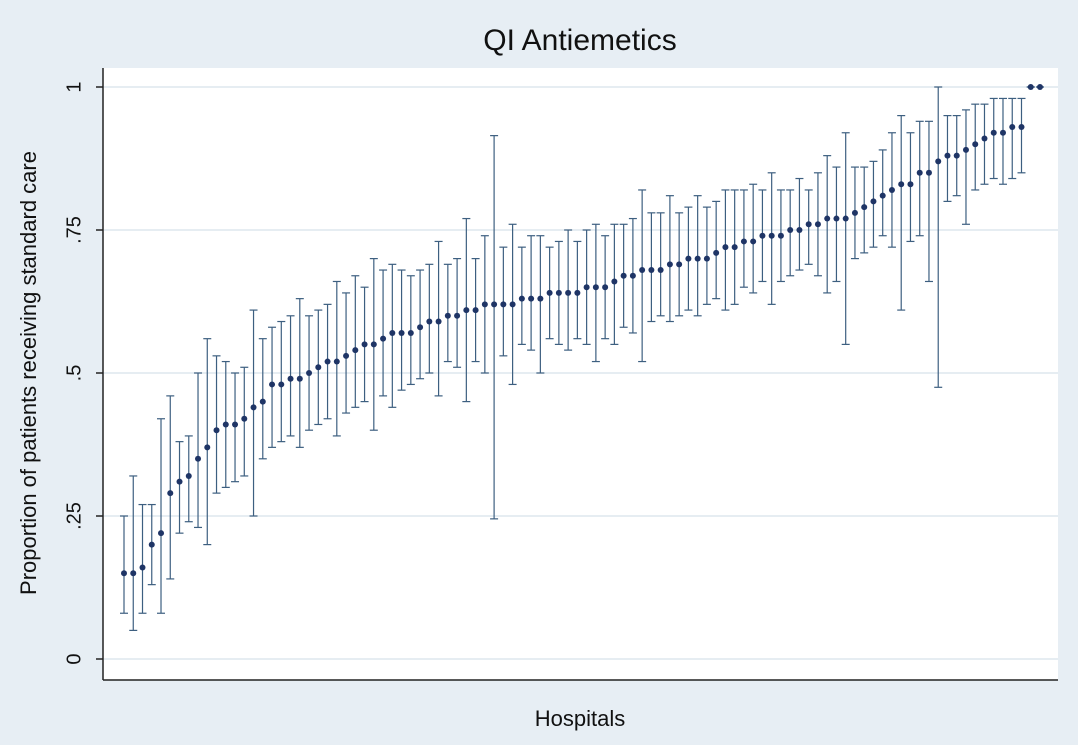 The width and height of the screenshot is (1078, 745). What do you see at coordinates (74, 516) in the screenshot?
I see `y-tick-label: .25` at bounding box center [74, 516].